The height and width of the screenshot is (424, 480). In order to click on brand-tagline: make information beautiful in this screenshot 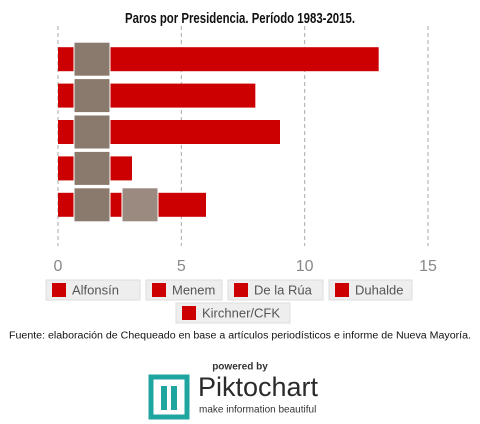, I will do `click(257, 410)`.